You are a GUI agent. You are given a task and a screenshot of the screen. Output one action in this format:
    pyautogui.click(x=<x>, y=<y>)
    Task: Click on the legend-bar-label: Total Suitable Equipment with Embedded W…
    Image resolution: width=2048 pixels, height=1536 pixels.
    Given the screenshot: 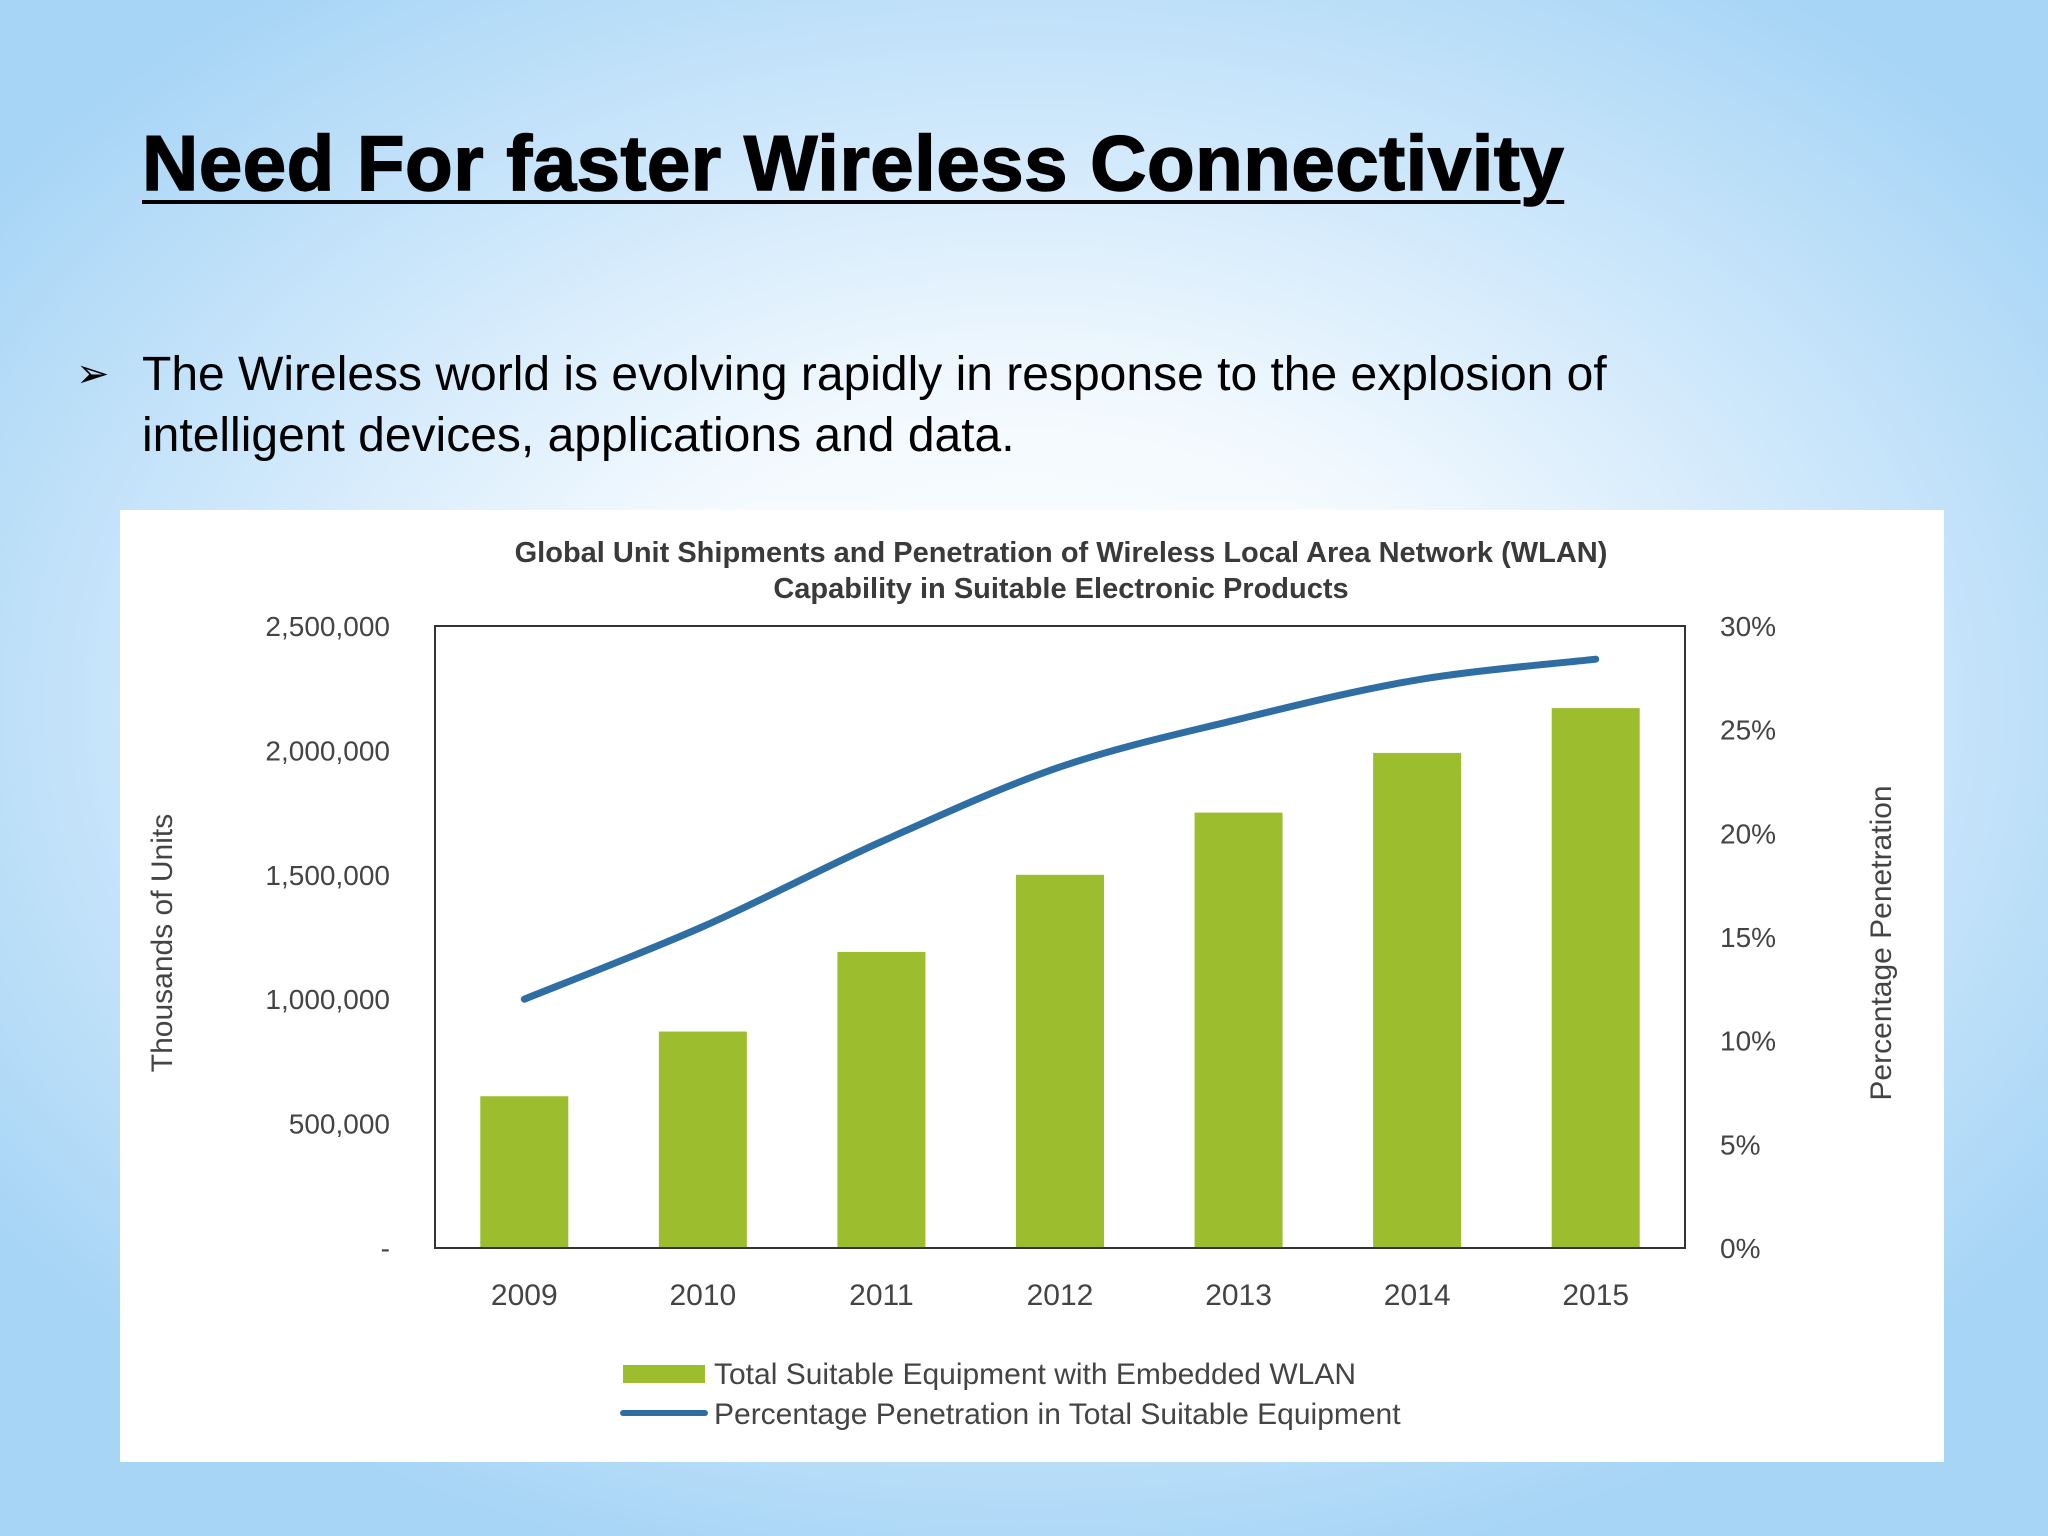 What is the action you would take?
    pyautogui.click(x=1035, y=1374)
    